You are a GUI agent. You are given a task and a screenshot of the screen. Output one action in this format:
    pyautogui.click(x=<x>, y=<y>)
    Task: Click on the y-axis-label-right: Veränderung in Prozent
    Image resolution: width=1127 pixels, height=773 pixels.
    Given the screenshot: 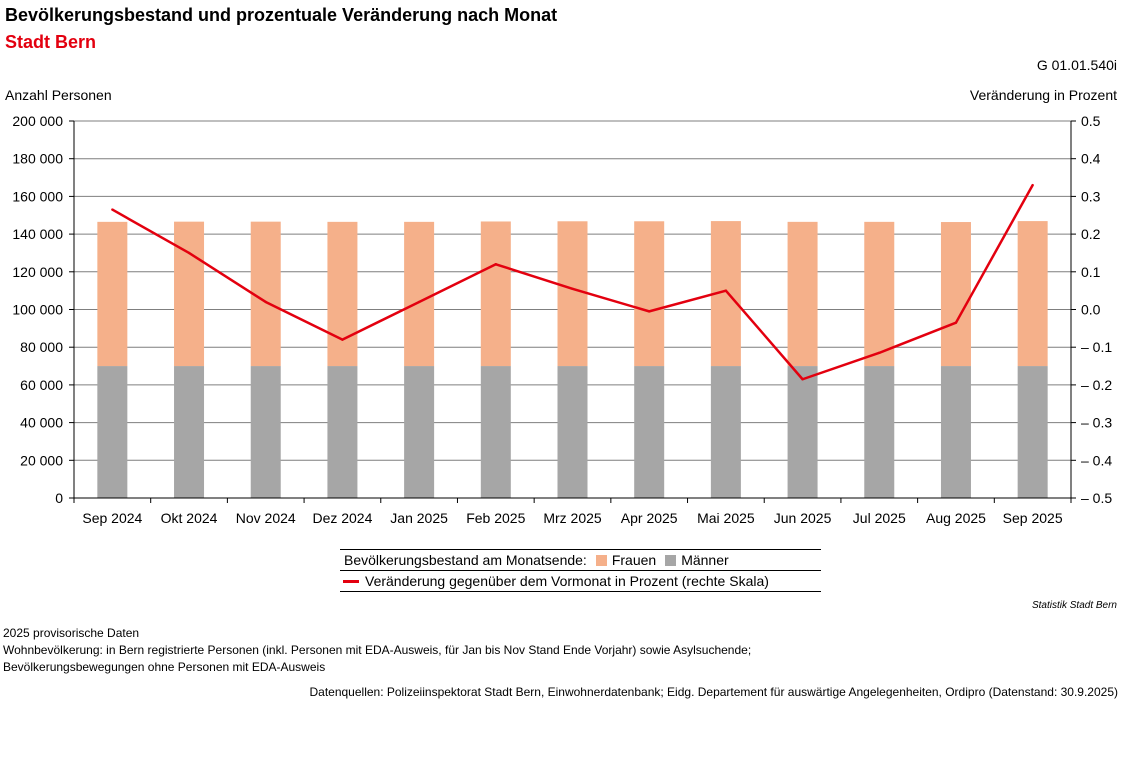 What is the action you would take?
    pyautogui.click(x=1043, y=95)
    